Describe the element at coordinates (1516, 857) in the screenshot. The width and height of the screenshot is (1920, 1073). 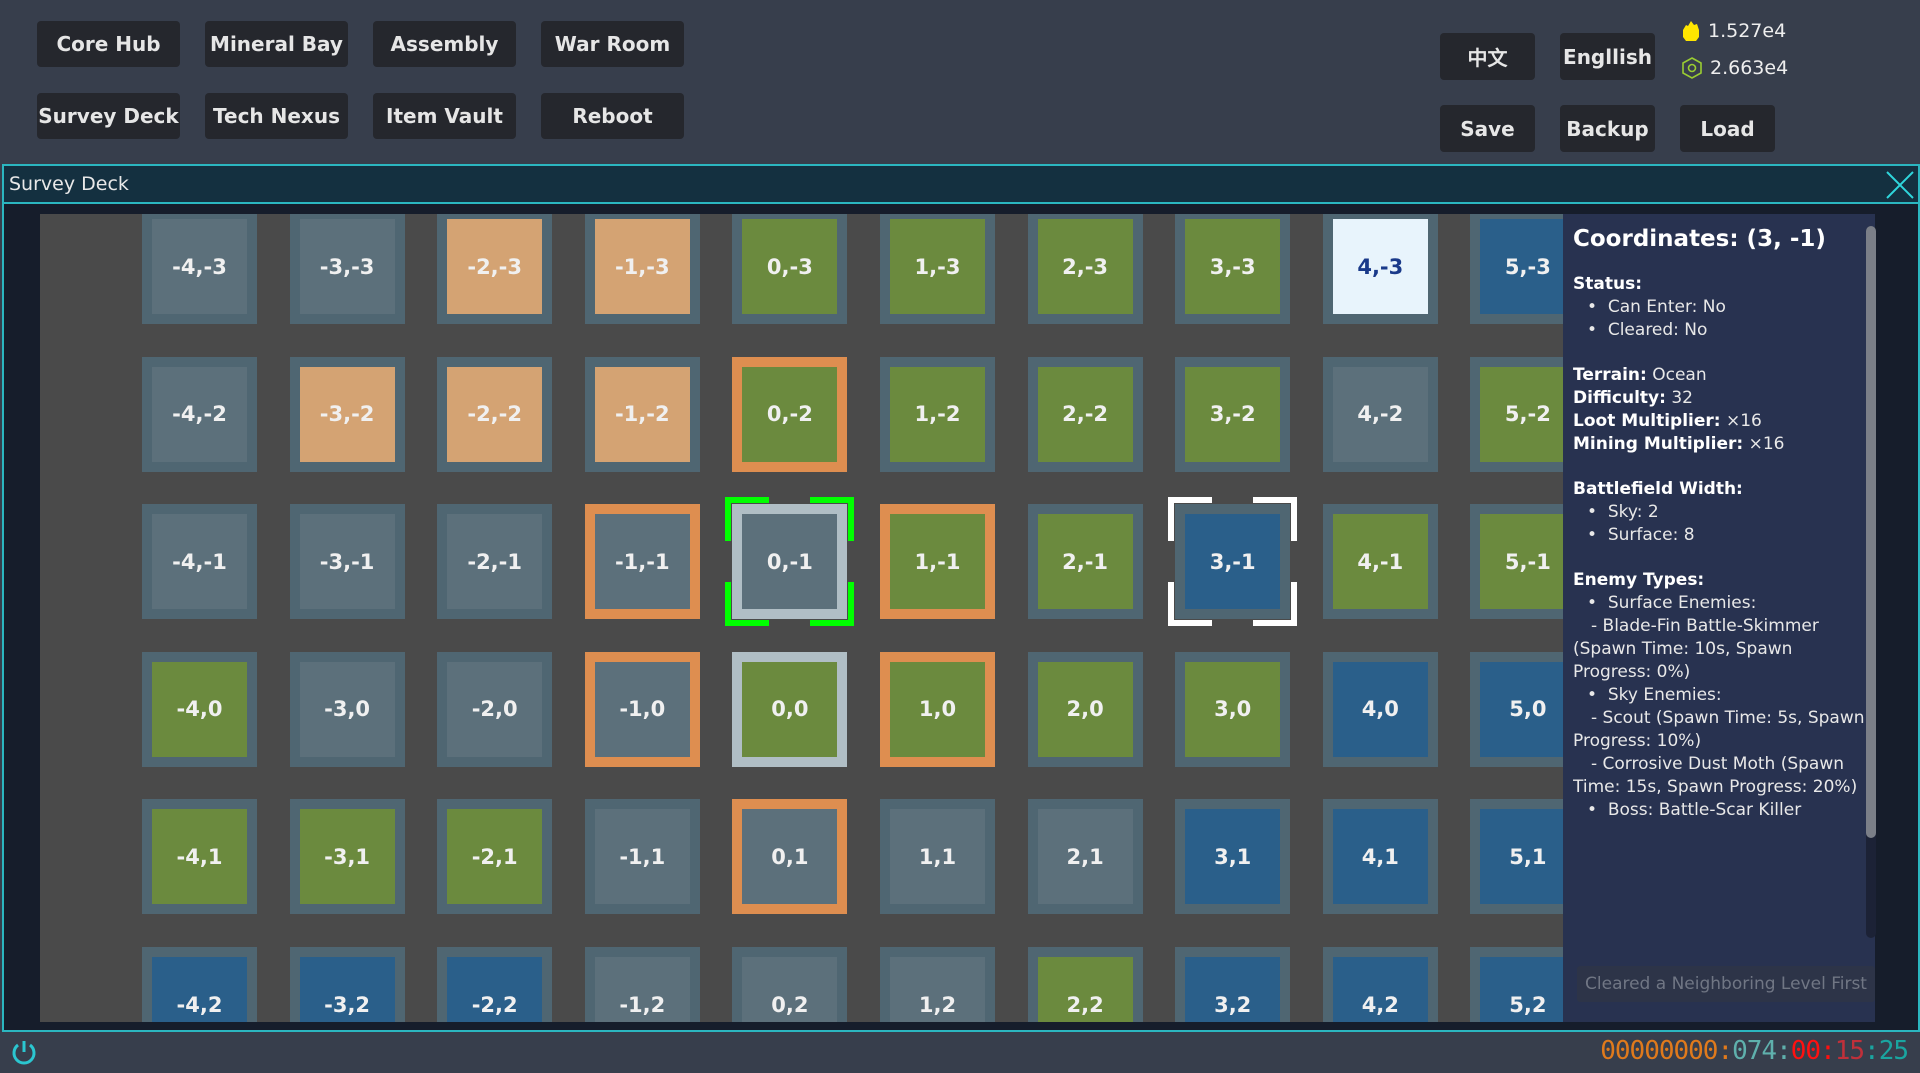
I see `map-tile: 5,1` at that location.